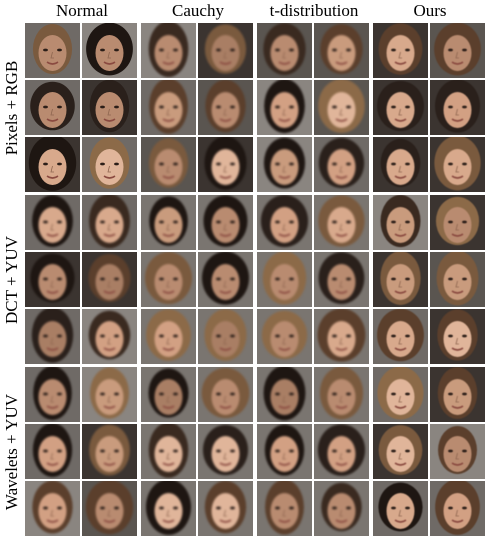 The image size is (492, 542). Describe the element at coordinates (430, 10) in the screenshot. I see `column-header-ours: Ours` at that location.